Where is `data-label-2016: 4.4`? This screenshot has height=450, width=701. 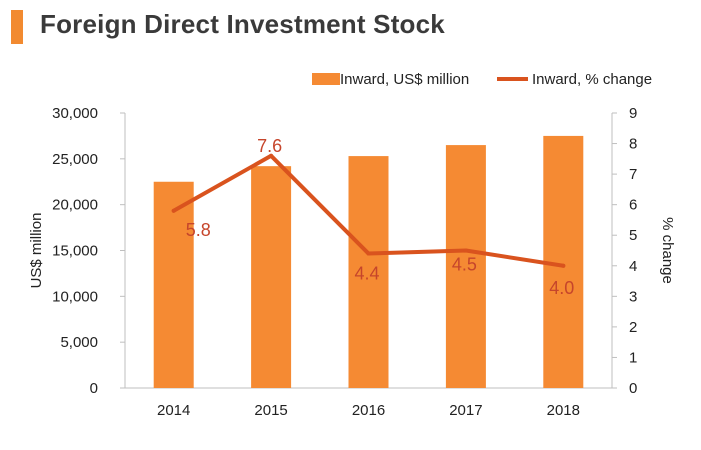 data-label-2016: 4.4 is located at coordinates (367, 274).